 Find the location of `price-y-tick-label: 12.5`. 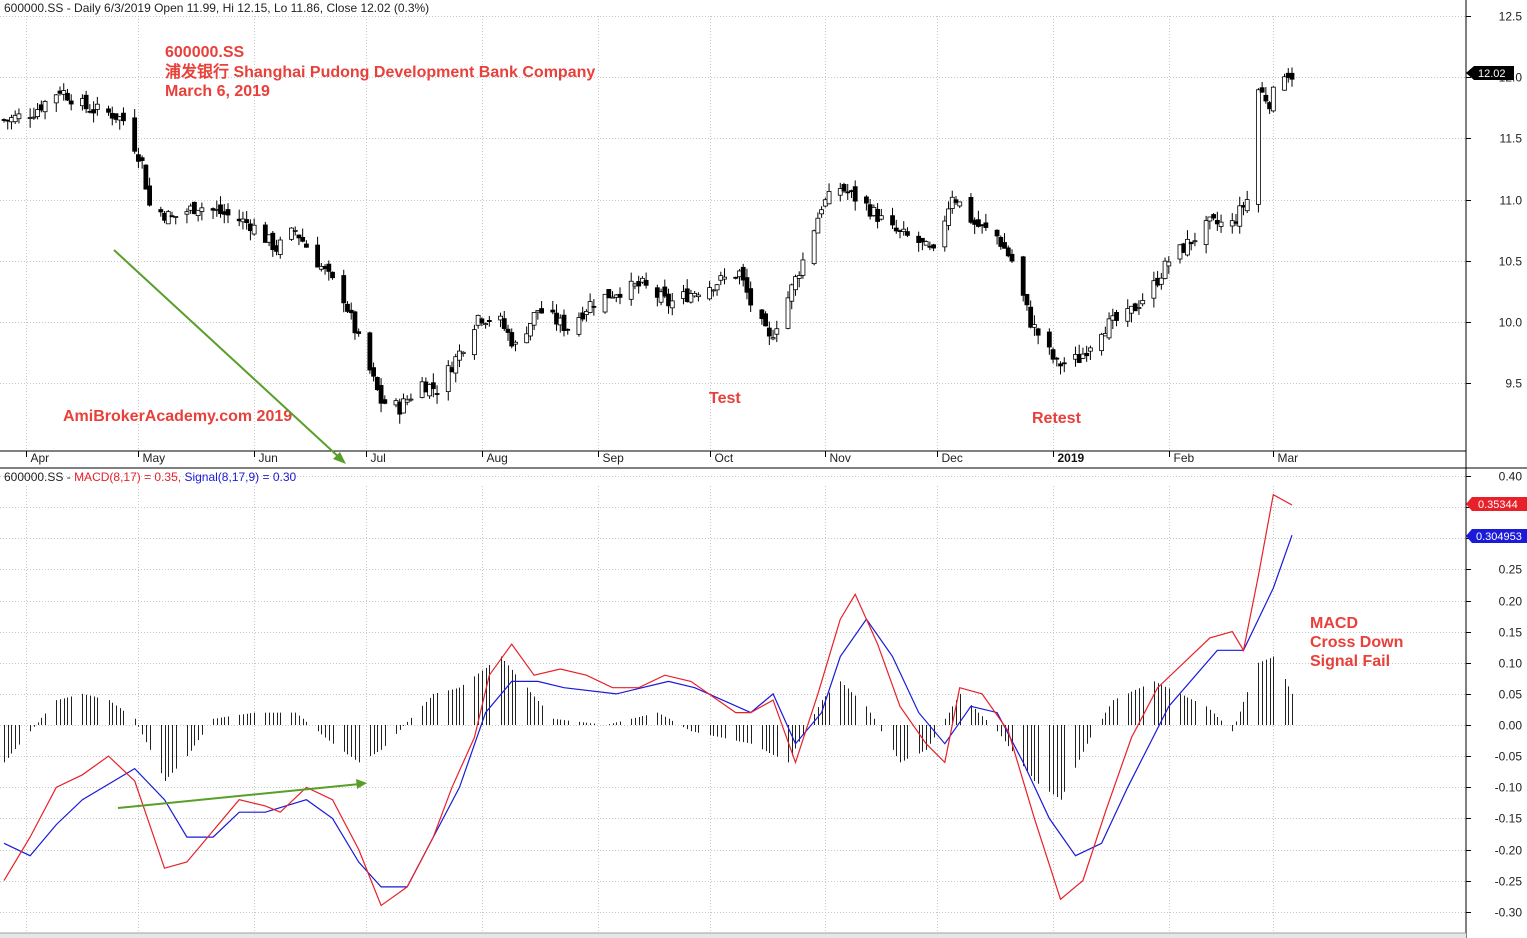

price-y-tick-label: 12.5 is located at coordinates (1511, 17).